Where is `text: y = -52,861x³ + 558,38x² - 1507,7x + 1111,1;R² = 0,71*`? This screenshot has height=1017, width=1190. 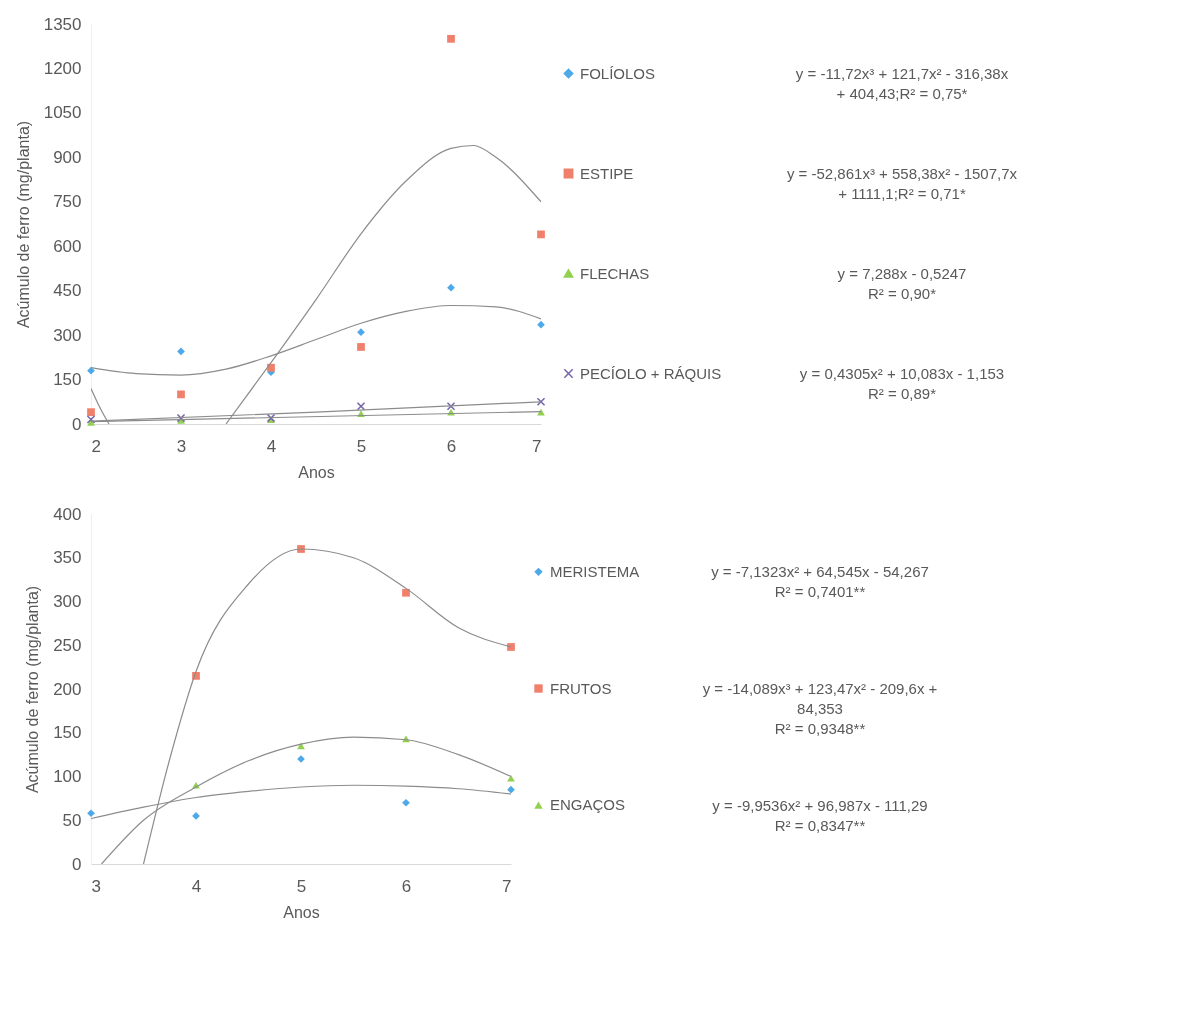
text: y = -52,861x³ + 558,38x² - 1507,7x + 1111,1;R² = 0,71* is located at coordinates (902, 183).